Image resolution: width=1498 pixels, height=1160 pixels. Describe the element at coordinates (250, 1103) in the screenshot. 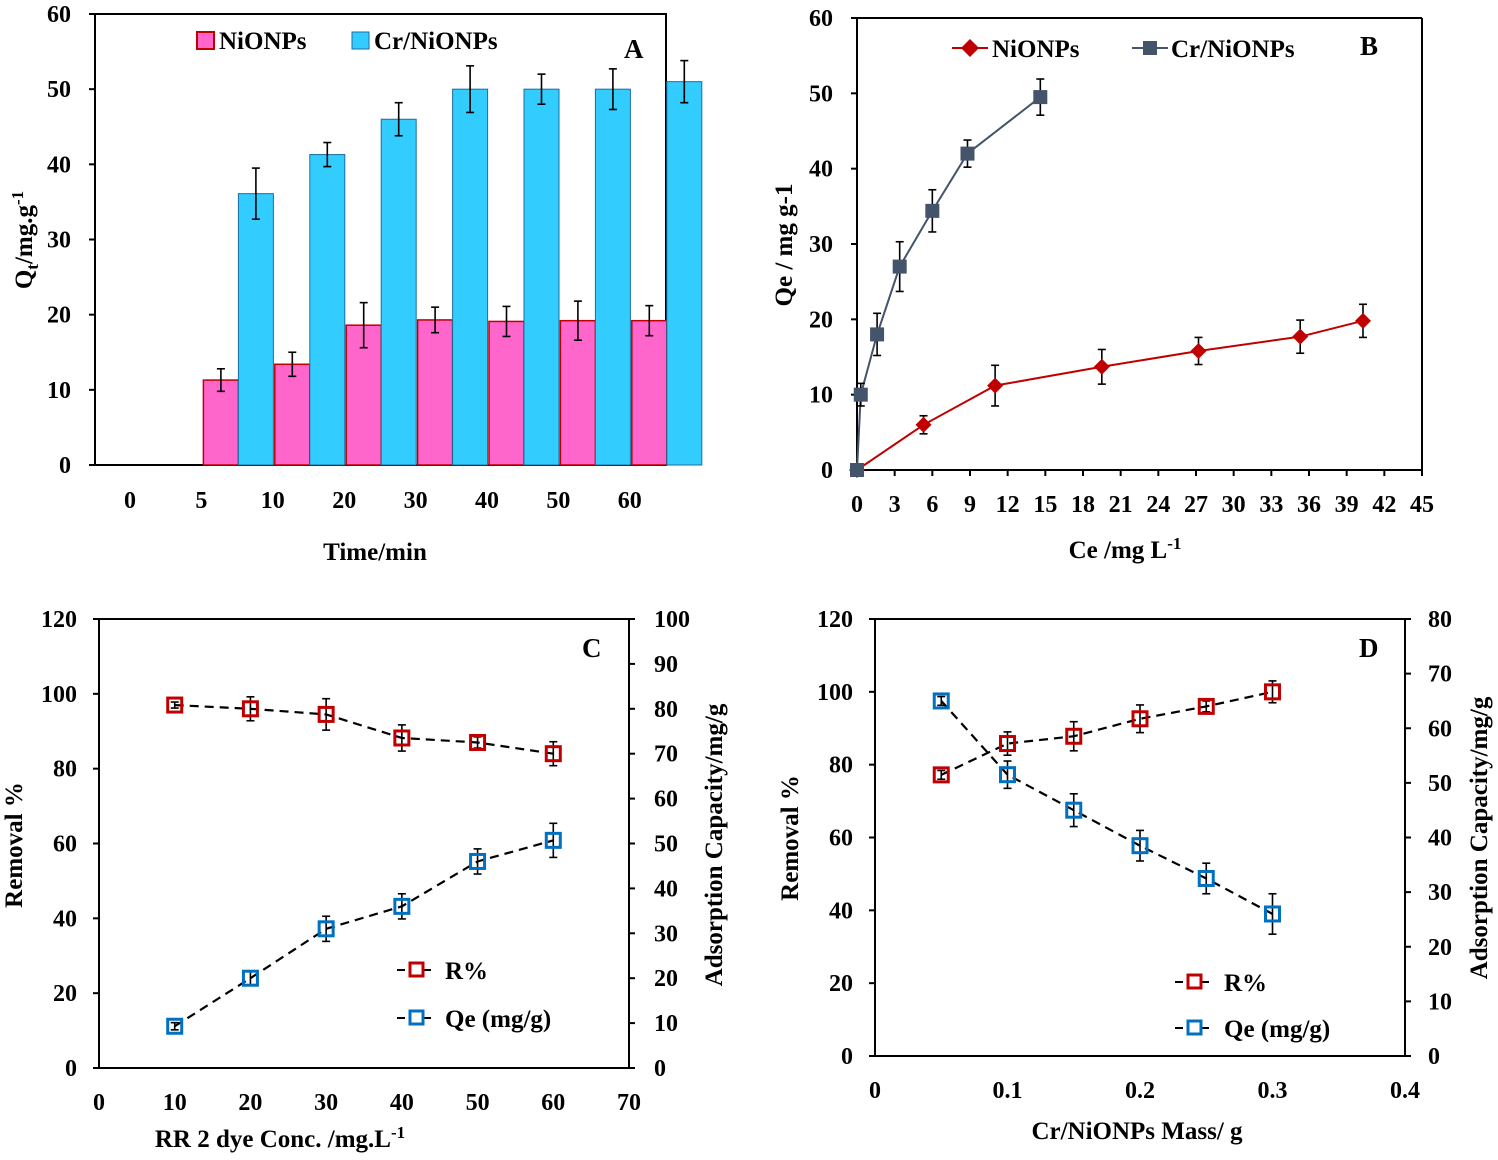

I see `panel-c-x-tick-label: 20` at that location.